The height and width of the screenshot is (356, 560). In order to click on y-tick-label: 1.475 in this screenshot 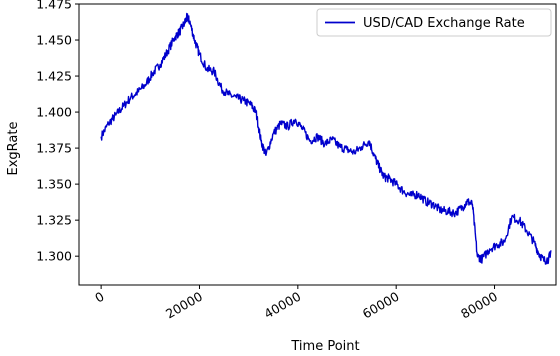, I will do `click(54, 6)`.